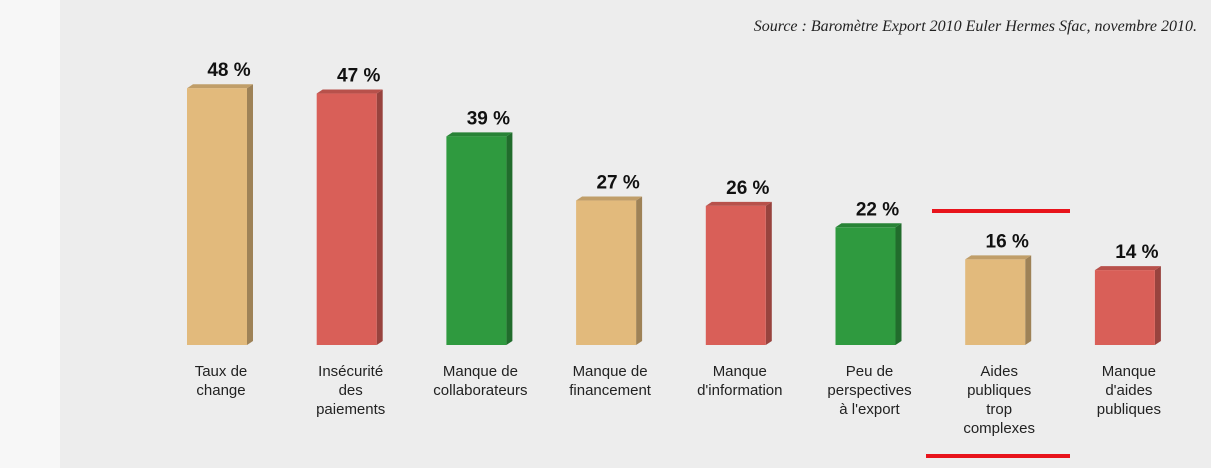 The image size is (1211, 468). Describe the element at coordinates (740, 381) in the screenshot. I see `x-tick-label: Manque d'information` at that location.